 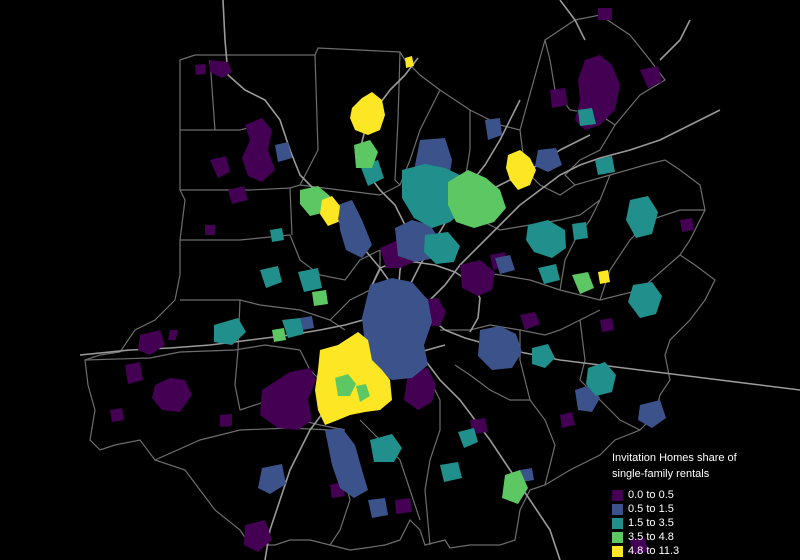 I want to click on legend-title-line2: single-family rentals, so click(x=661, y=474).